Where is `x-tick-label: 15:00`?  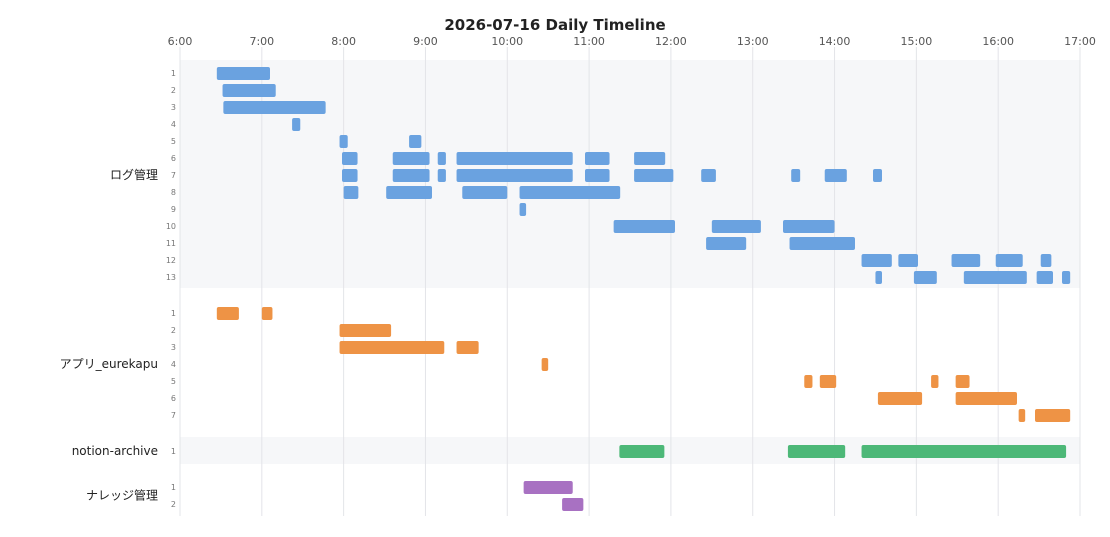 x-tick-label: 15:00 is located at coordinates (917, 41).